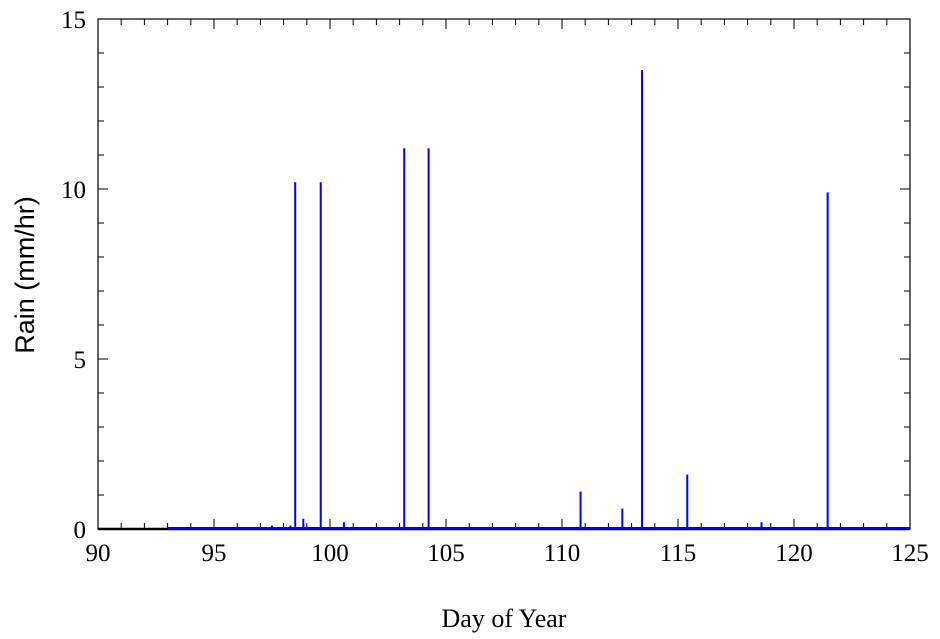  What do you see at coordinates (80, 530) in the screenshot?
I see `y-tick-label: 0` at bounding box center [80, 530].